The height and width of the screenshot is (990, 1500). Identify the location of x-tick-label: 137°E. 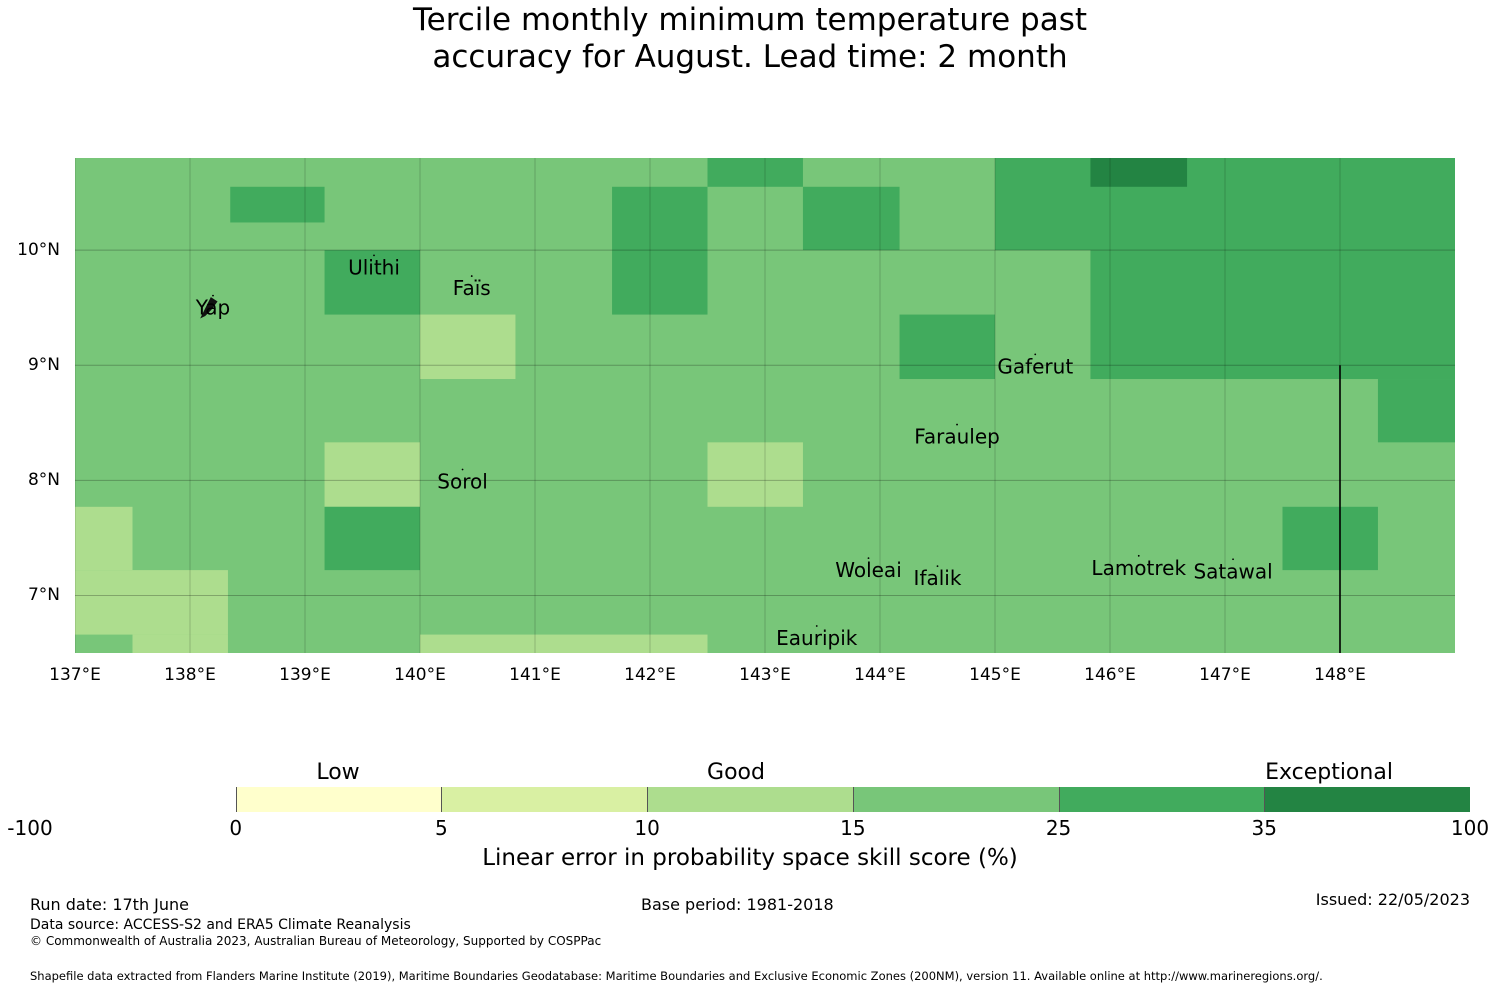
(75, 675).